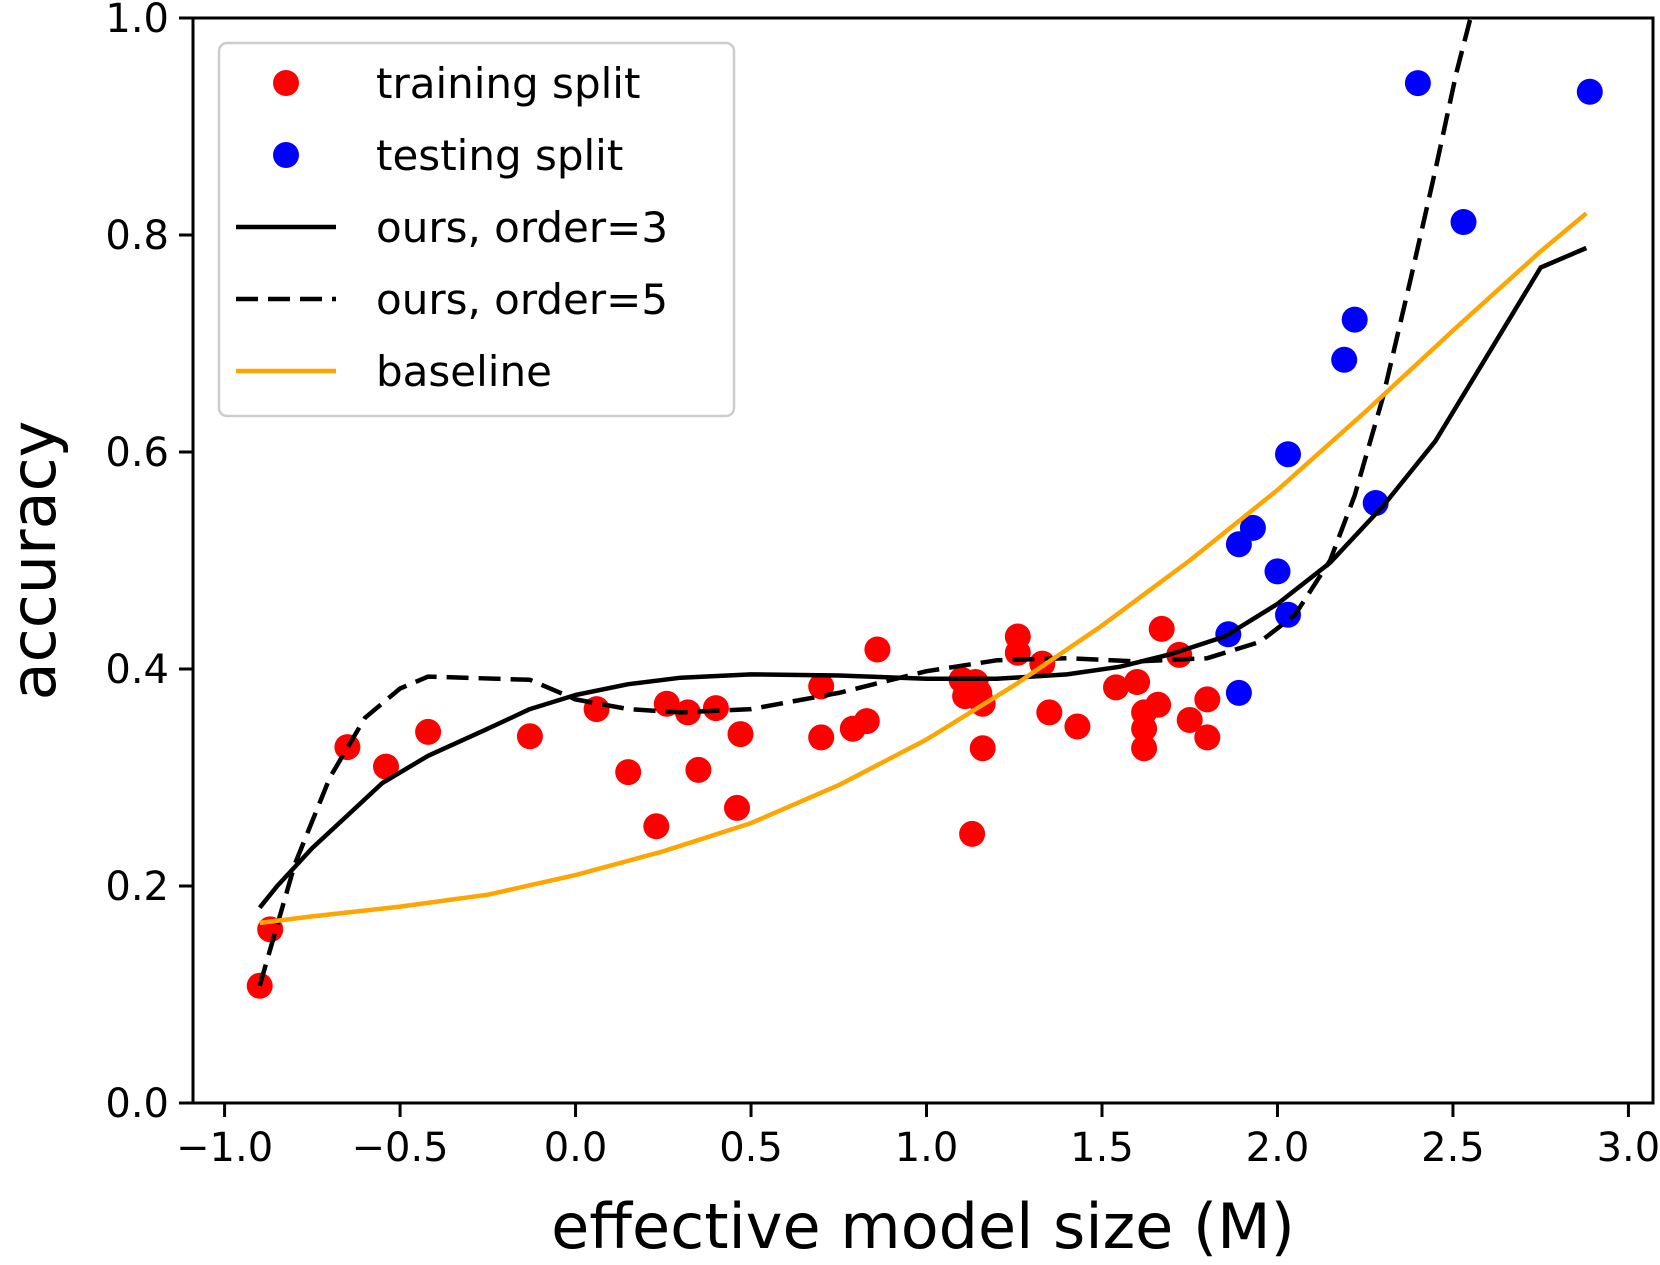 The height and width of the screenshot is (1265, 1660). I want to click on legend-label: ours, order=5, so click(522, 299).